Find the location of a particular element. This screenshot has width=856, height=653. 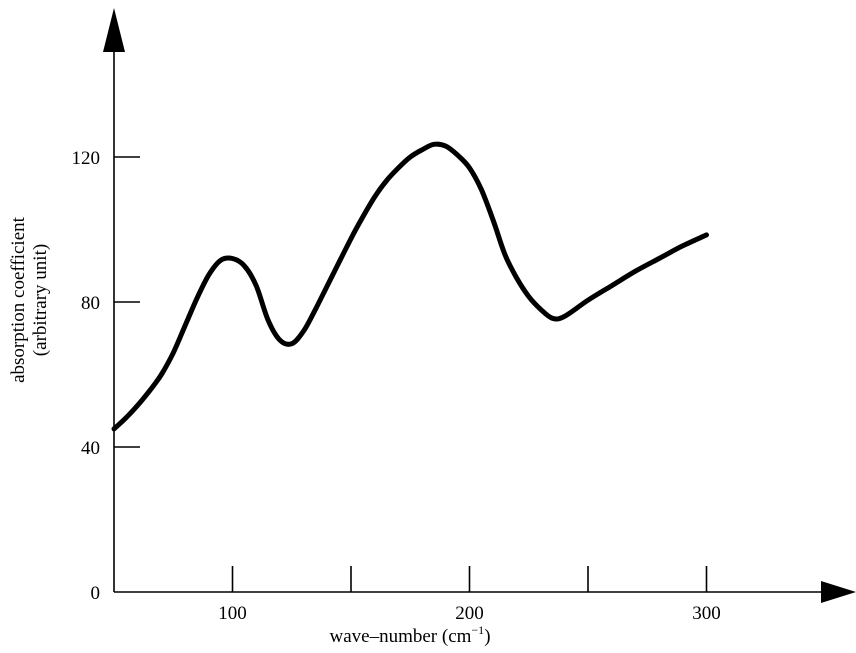

y-axis-title-line2: (arbitrary unit) is located at coordinates (40, 300).